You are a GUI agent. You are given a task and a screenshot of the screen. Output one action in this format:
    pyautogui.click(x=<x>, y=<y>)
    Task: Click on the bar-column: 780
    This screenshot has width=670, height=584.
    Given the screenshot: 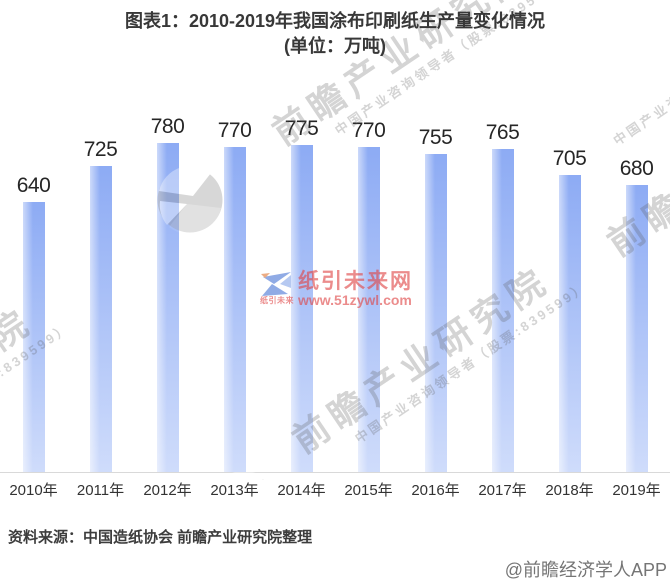 What is the action you would take?
    pyautogui.click(x=167, y=283)
    